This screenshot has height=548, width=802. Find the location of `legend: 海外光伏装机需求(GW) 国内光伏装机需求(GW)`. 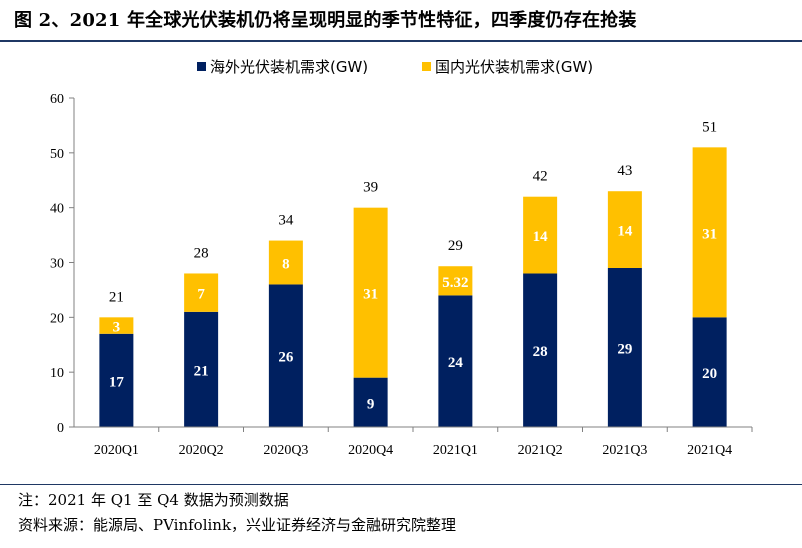

legend: 海外光伏装机需求(GW) 国内光伏装机需求(GW) is located at coordinates (395, 67).